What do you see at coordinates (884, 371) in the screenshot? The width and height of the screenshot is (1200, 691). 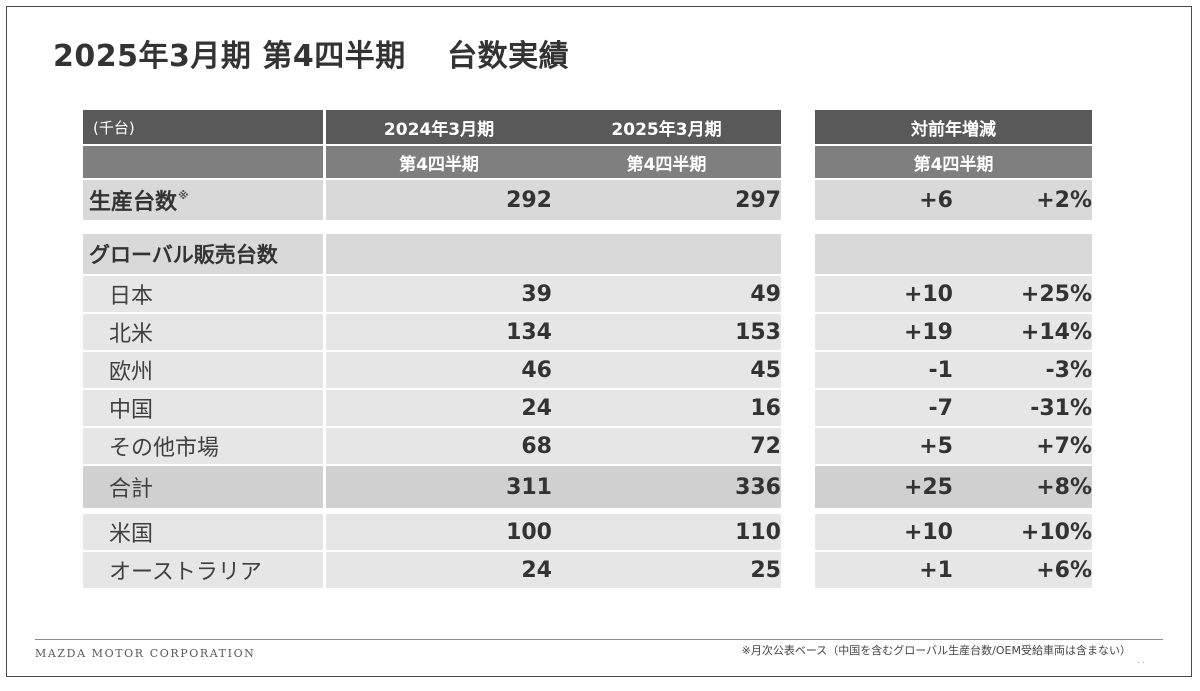 I see `diff-value: -1` at bounding box center [884, 371].